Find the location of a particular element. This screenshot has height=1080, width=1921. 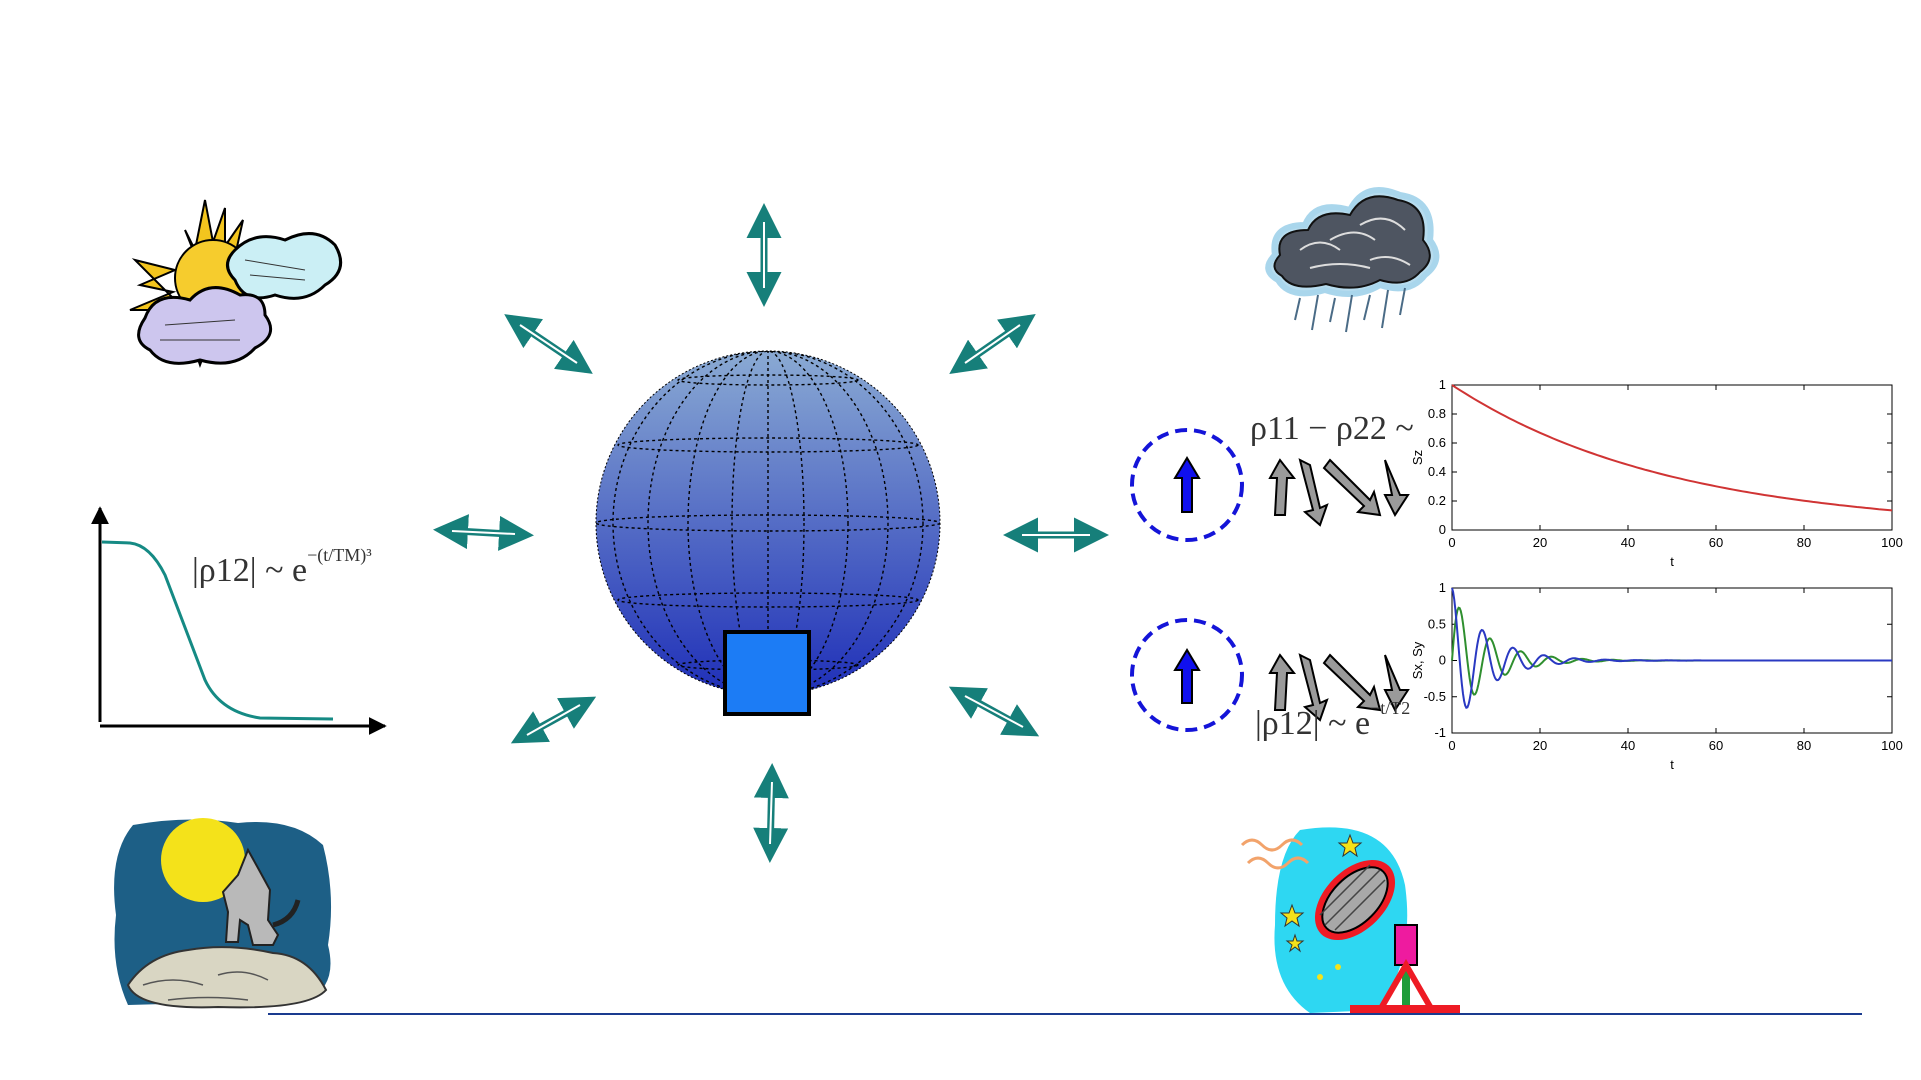

spin-diagram-top is located at coordinates (1270, 485).